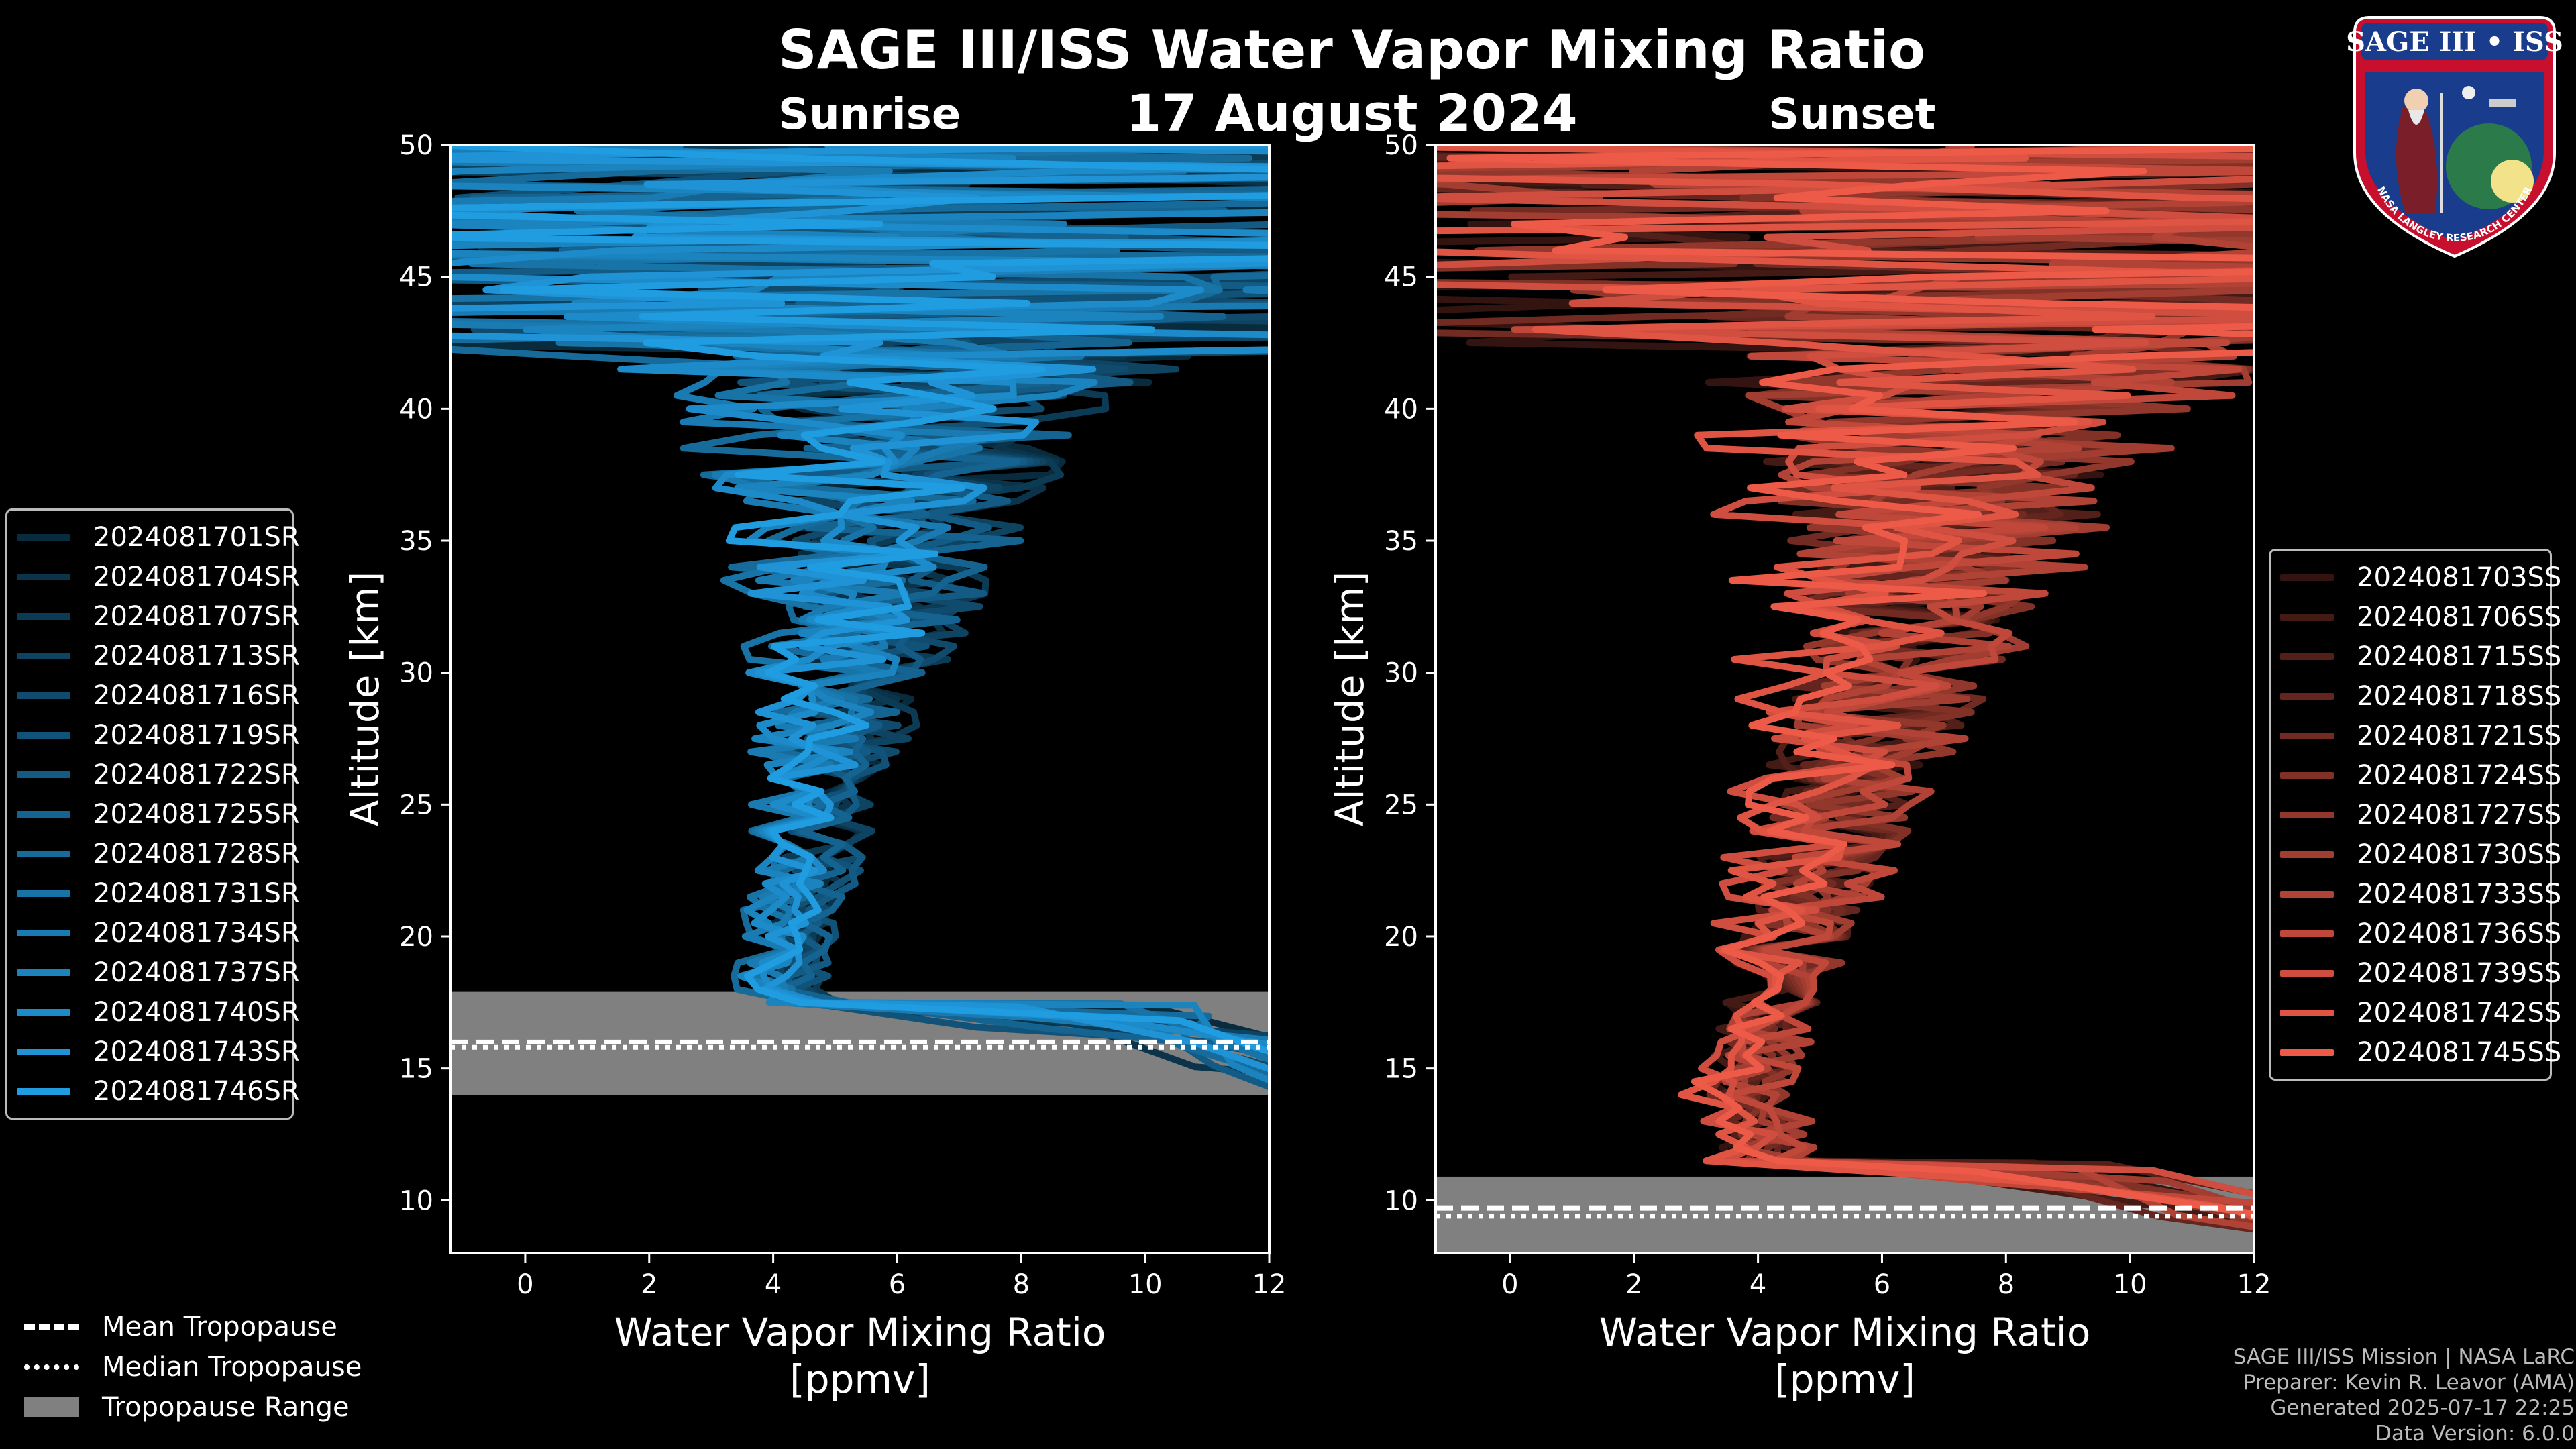 This screenshot has height=1449, width=2576. Describe the element at coordinates (196, 933) in the screenshot. I see `legend-label: 2024081734SR` at that location.